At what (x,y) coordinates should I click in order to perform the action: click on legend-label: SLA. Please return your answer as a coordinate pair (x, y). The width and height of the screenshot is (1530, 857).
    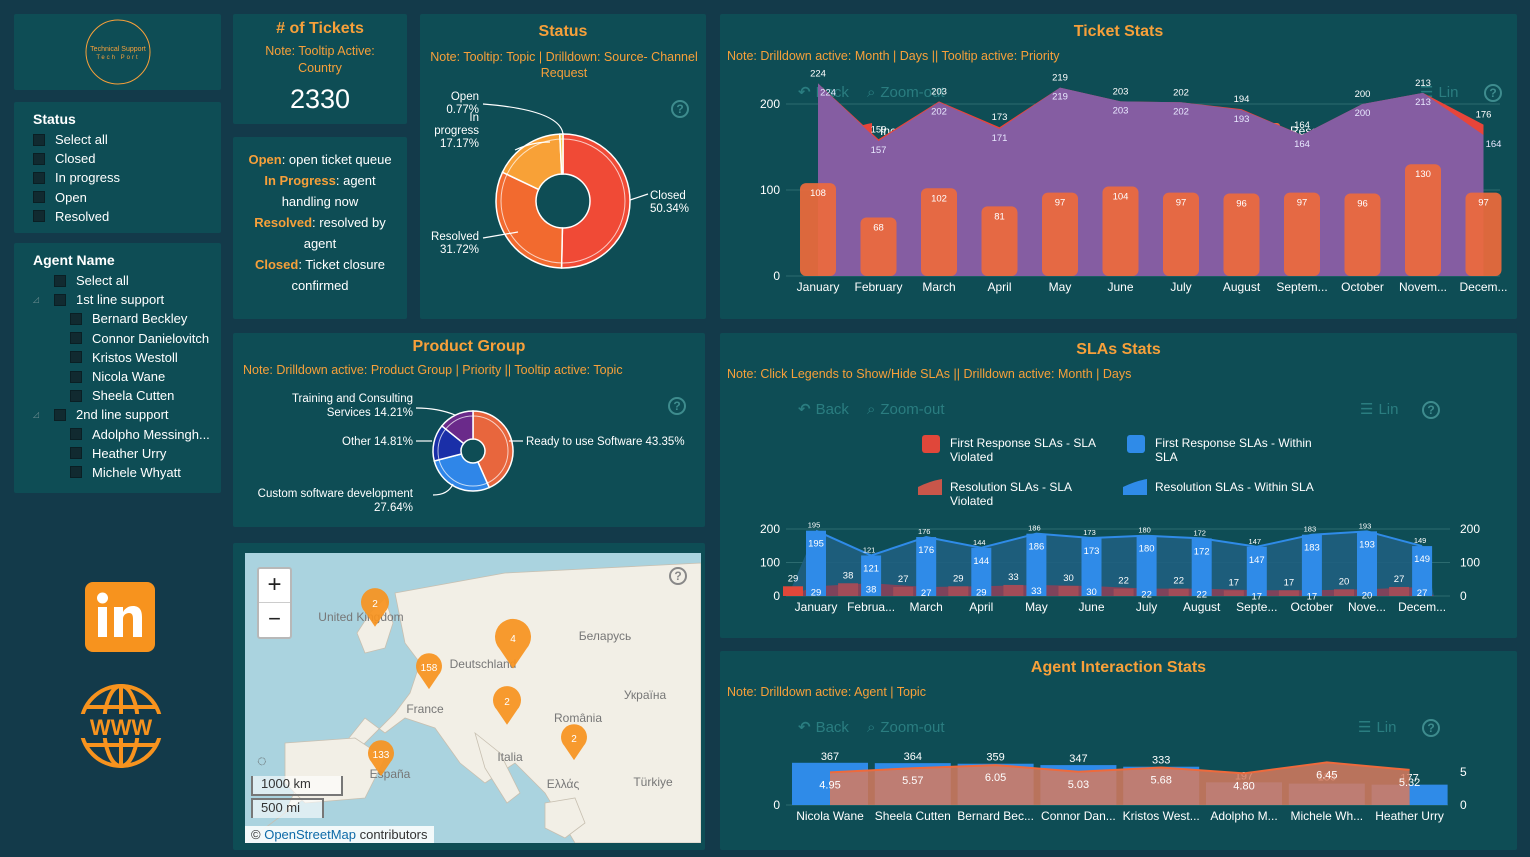
    Looking at the image, I should click on (1166, 457).